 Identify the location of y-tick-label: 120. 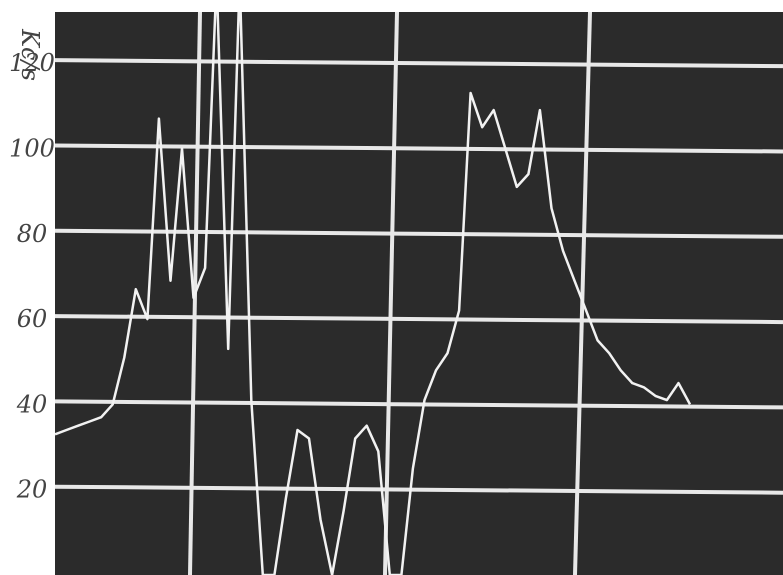
(32, 63).